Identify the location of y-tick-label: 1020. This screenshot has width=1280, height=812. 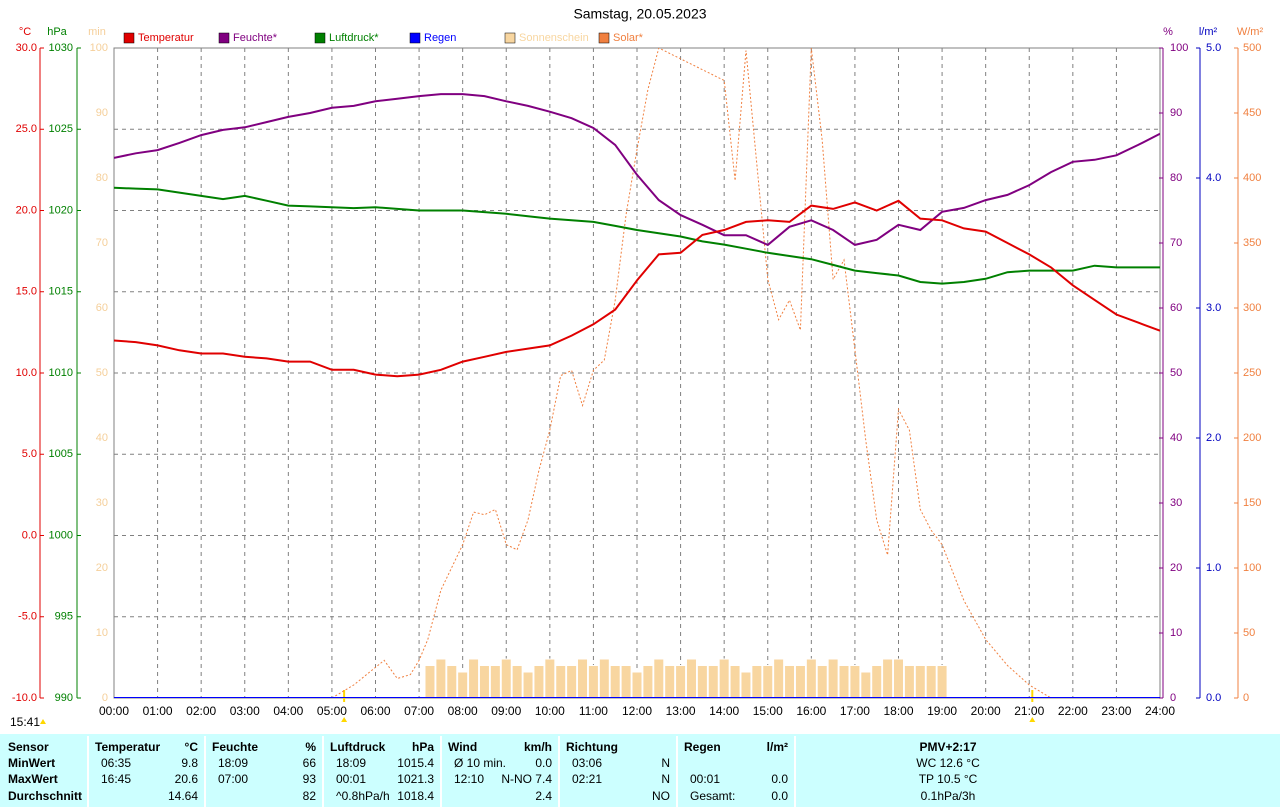
(61, 210).